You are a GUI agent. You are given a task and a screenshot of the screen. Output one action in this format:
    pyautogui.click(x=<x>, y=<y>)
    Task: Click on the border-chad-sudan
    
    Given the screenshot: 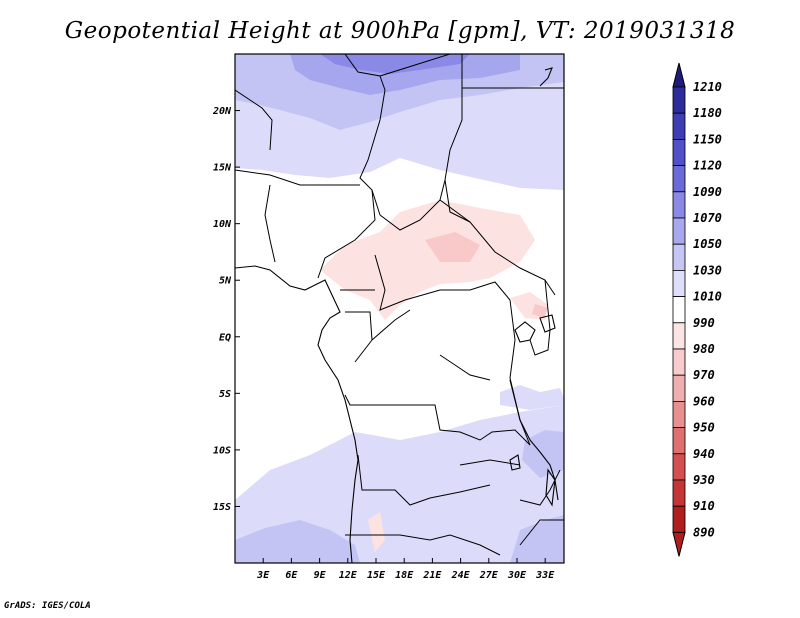 What is the action you would take?
    pyautogui.click(x=451, y=127)
    